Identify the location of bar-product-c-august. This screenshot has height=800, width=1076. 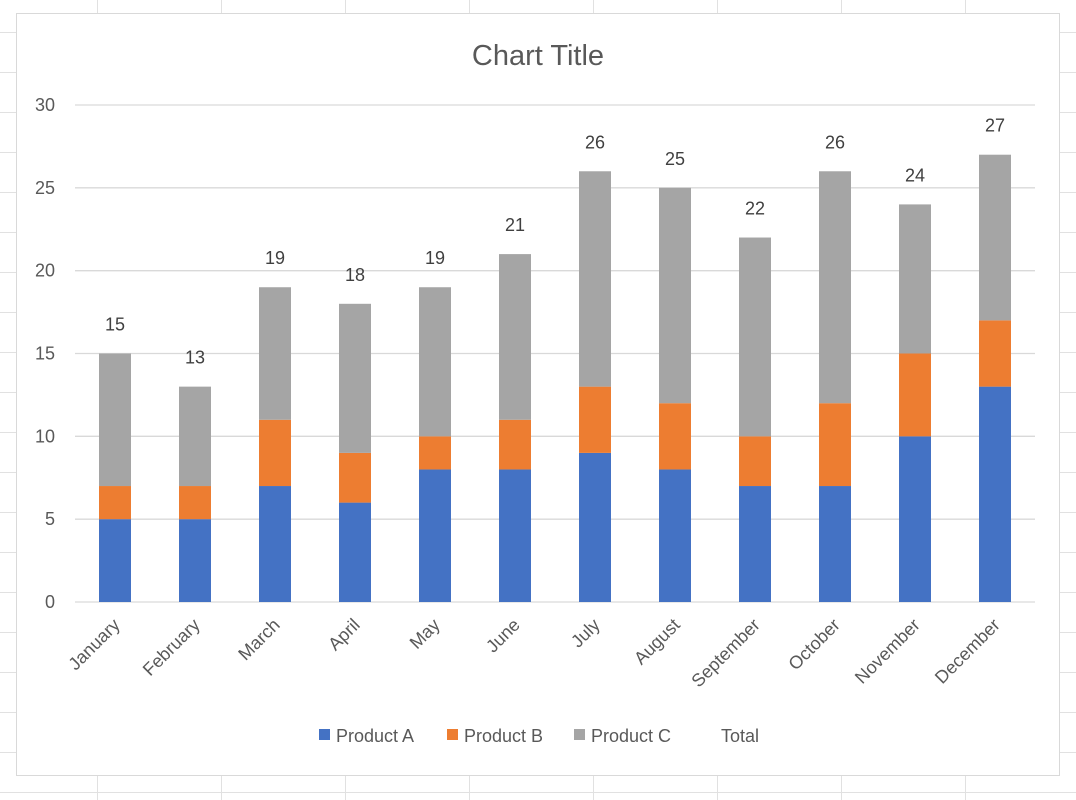
(675, 295).